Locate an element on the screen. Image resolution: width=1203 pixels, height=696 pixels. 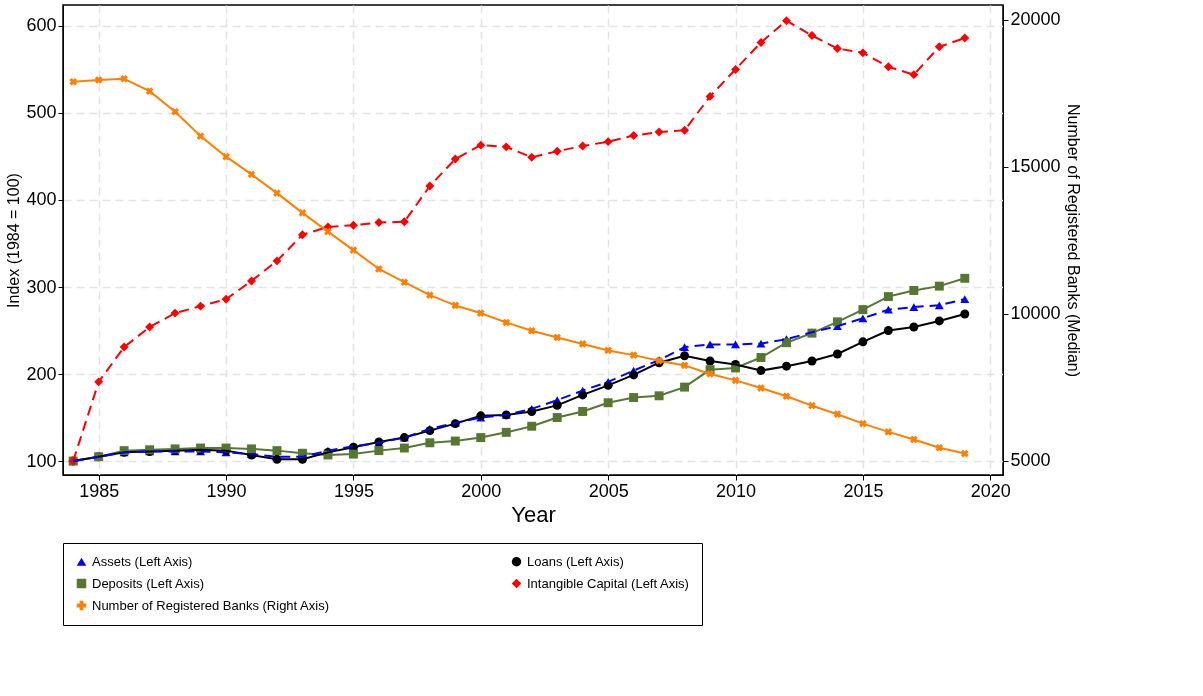
x-tick-label: 1990 is located at coordinates (226, 490).